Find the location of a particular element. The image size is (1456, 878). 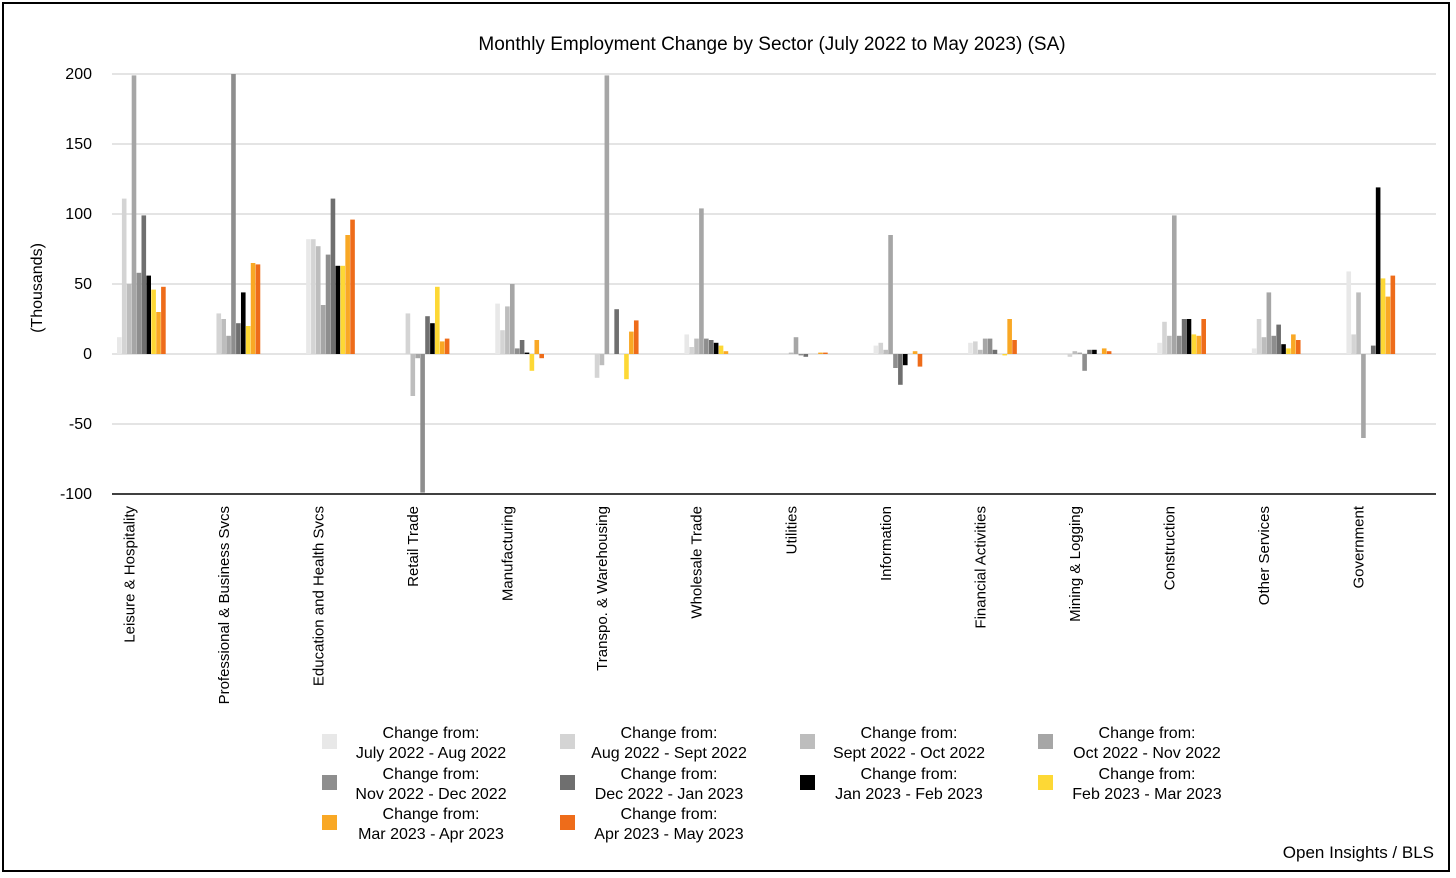

category-label: Leisure & Hospitality is located at coordinates (129, 574).